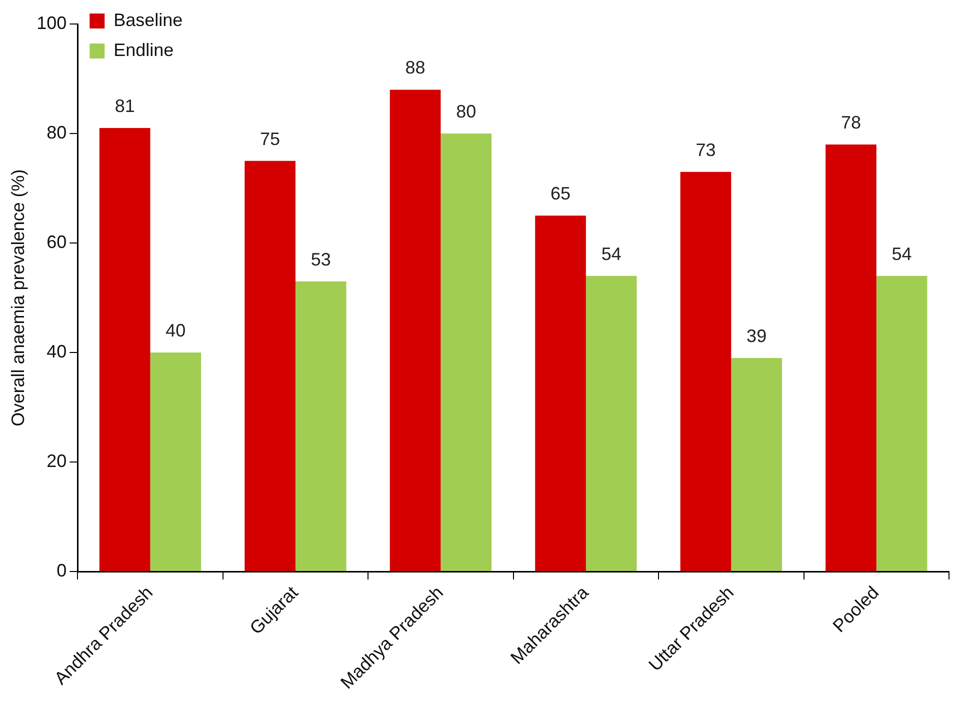 The width and height of the screenshot is (957, 701). Describe the element at coordinates (56, 132) in the screenshot. I see `y-tick-label: 80` at that location.